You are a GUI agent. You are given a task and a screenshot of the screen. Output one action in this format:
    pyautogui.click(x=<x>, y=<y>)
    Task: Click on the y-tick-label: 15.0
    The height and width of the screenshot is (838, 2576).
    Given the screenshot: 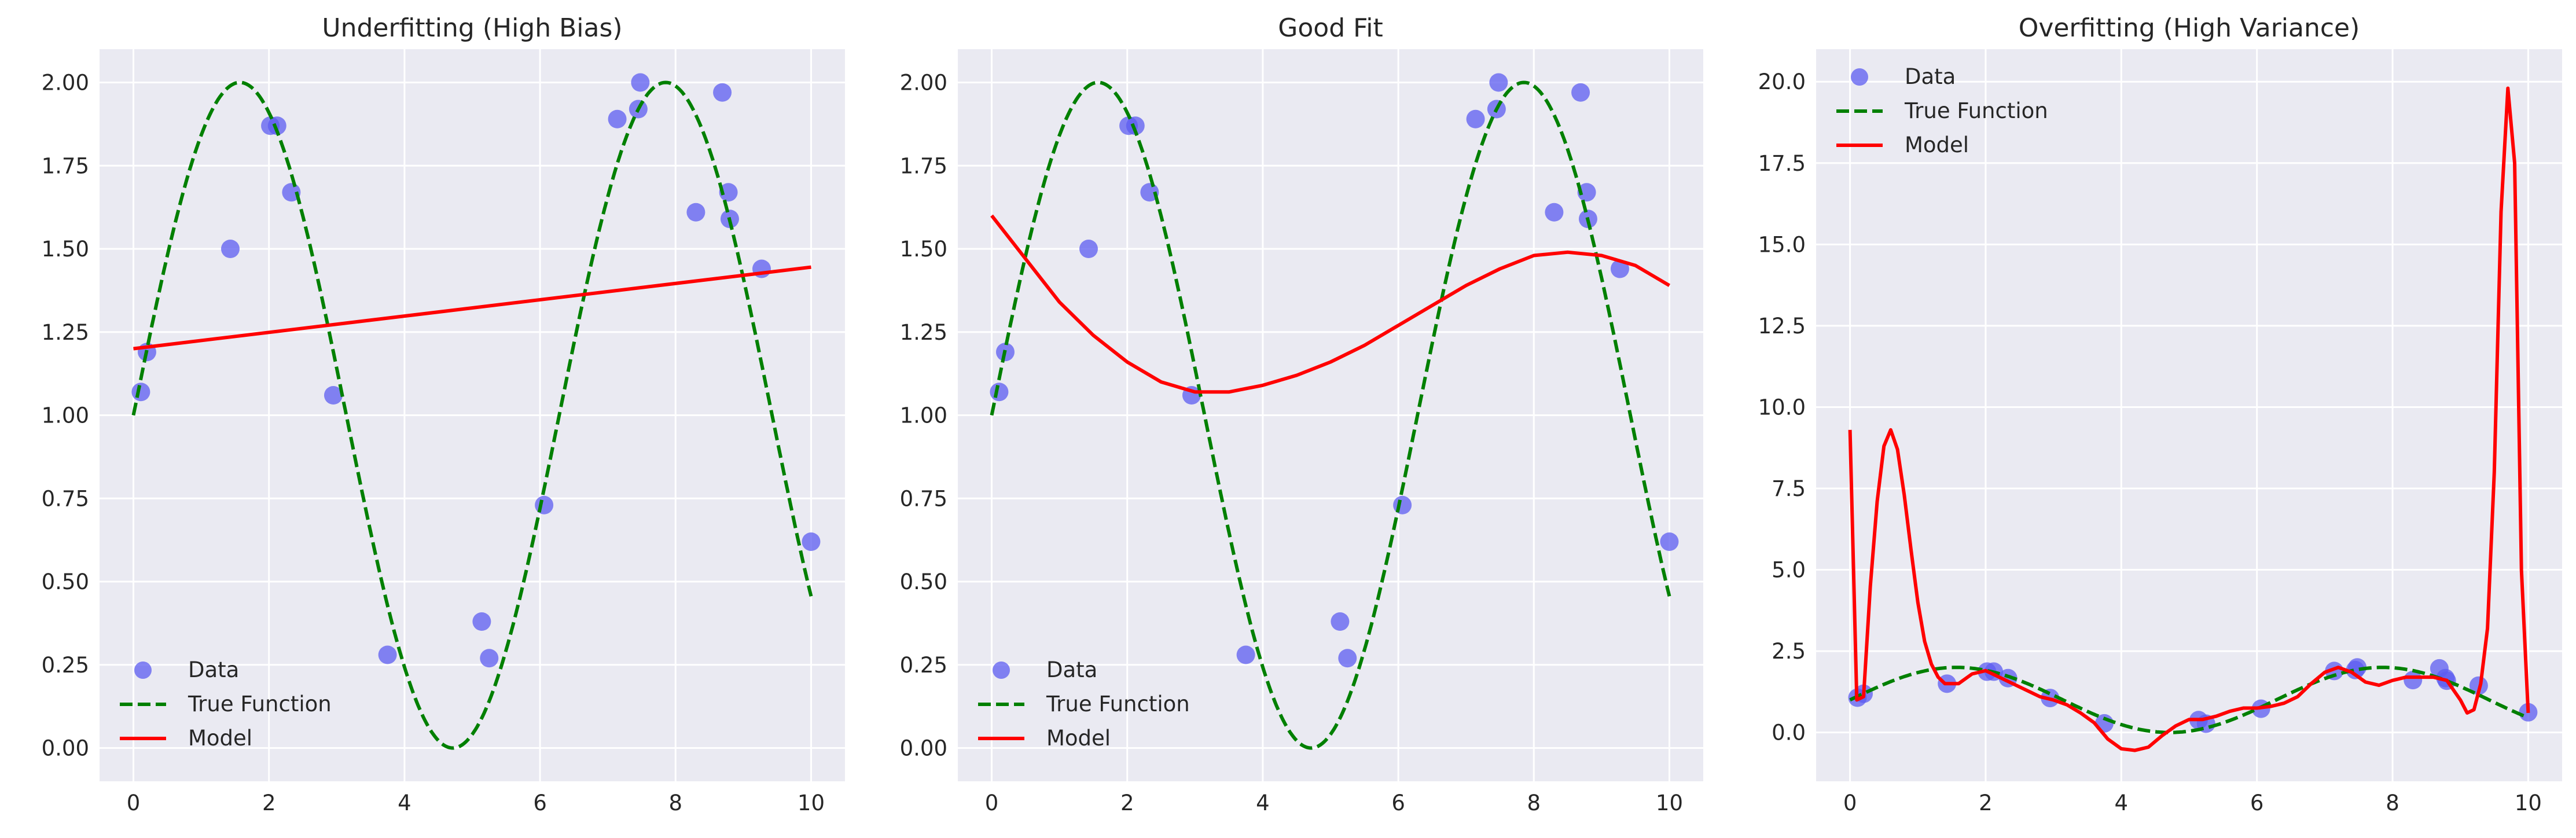 What is the action you would take?
    pyautogui.click(x=1782, y=244)
    